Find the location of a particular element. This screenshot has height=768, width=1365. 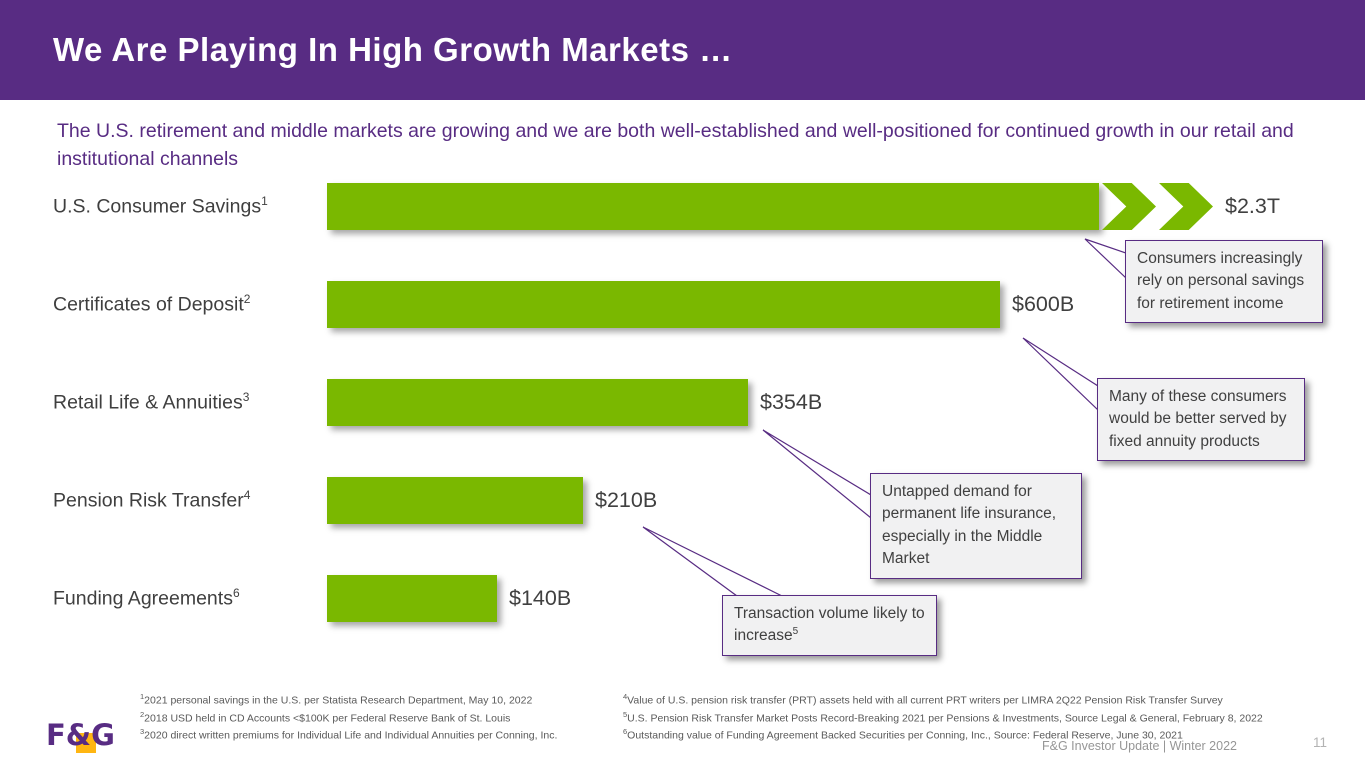

callout-transaction-volume: Transaction volume likely to increase5 is located at coordinates (829, 626).